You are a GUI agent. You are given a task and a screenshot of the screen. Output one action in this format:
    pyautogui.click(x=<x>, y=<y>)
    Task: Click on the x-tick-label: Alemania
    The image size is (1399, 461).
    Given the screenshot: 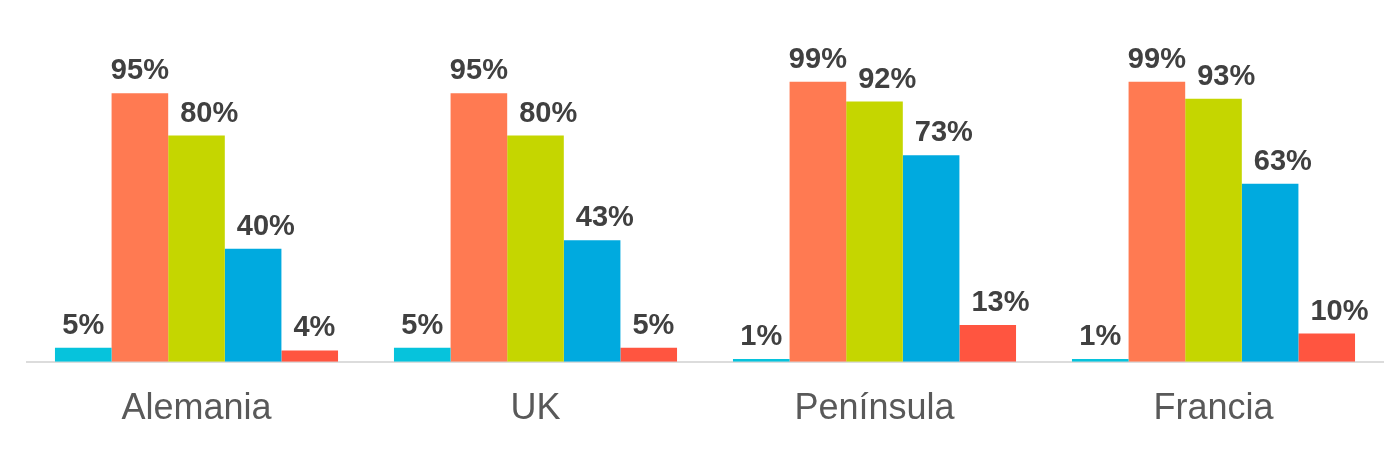 What is the action you would take?
    pyautogui.click(x=197, y=407)
    